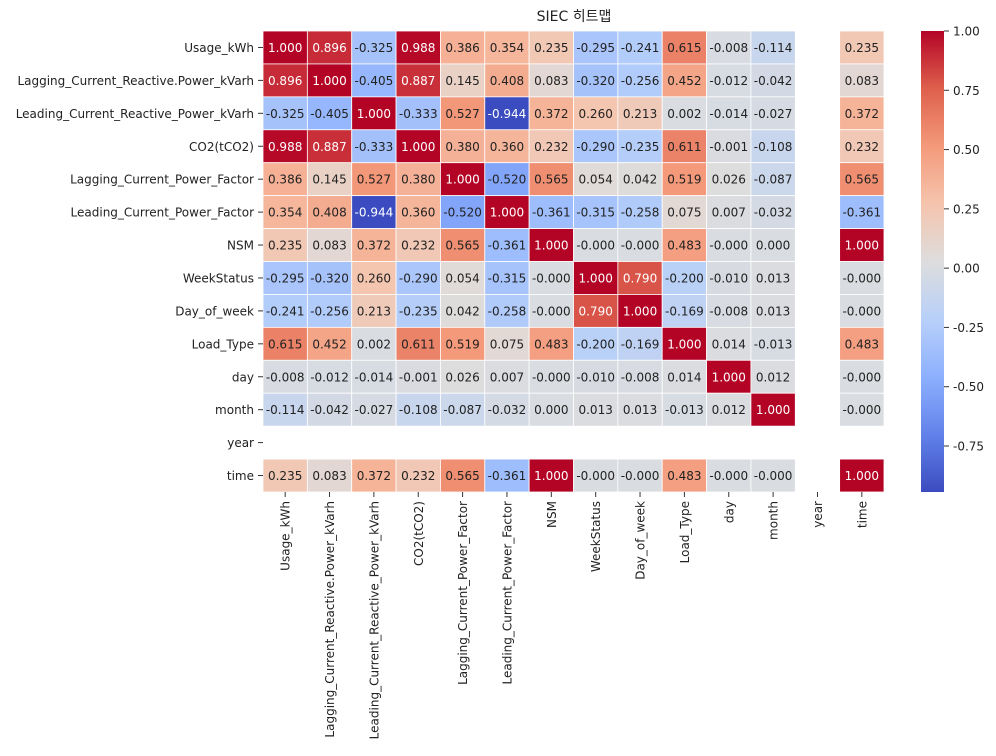  Describe the element at coordinates (135, 81) in the screenshot. I see `row-label: Lagging_Current_Reactive.Power_kVarh` at that location.